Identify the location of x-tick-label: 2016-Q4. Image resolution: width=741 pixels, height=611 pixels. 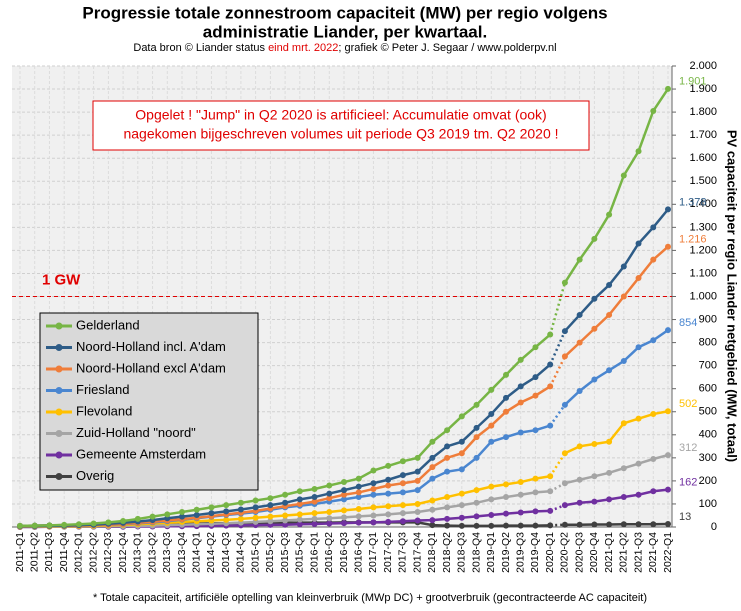
(359, 552).